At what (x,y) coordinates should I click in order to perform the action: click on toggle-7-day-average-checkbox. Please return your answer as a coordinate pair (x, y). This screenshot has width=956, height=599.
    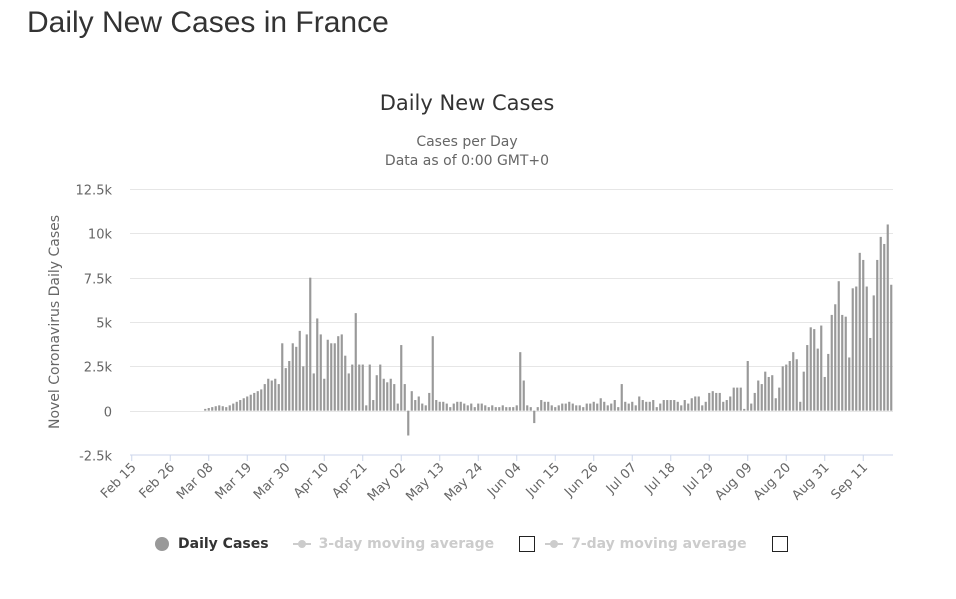
    Looking at the image, I should click on (779, 544).